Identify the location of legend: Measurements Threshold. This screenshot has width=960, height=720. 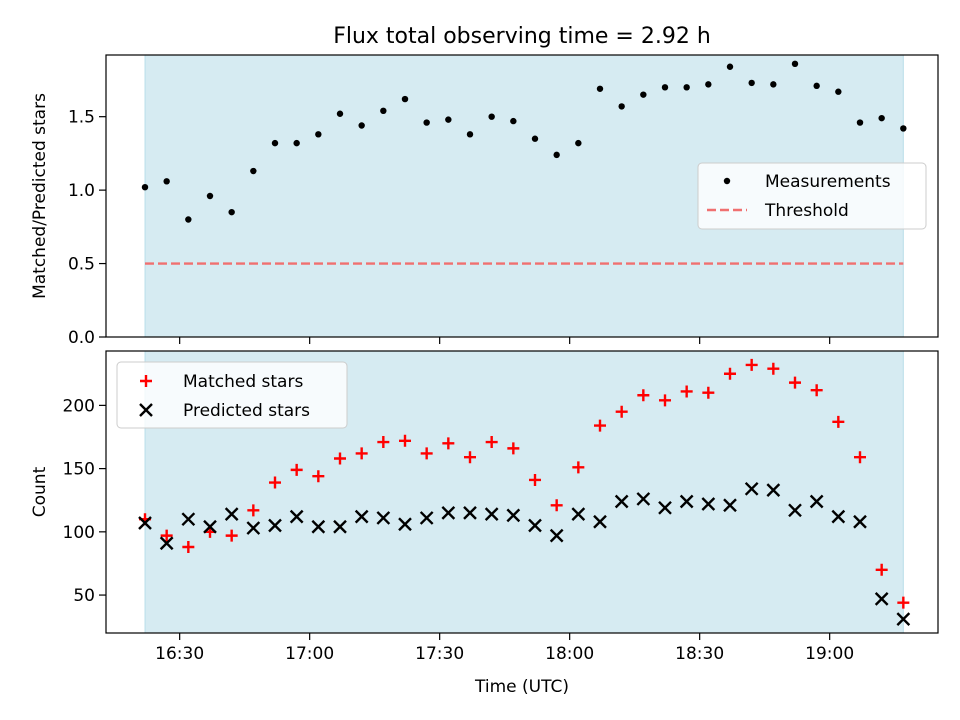
(812, 196).